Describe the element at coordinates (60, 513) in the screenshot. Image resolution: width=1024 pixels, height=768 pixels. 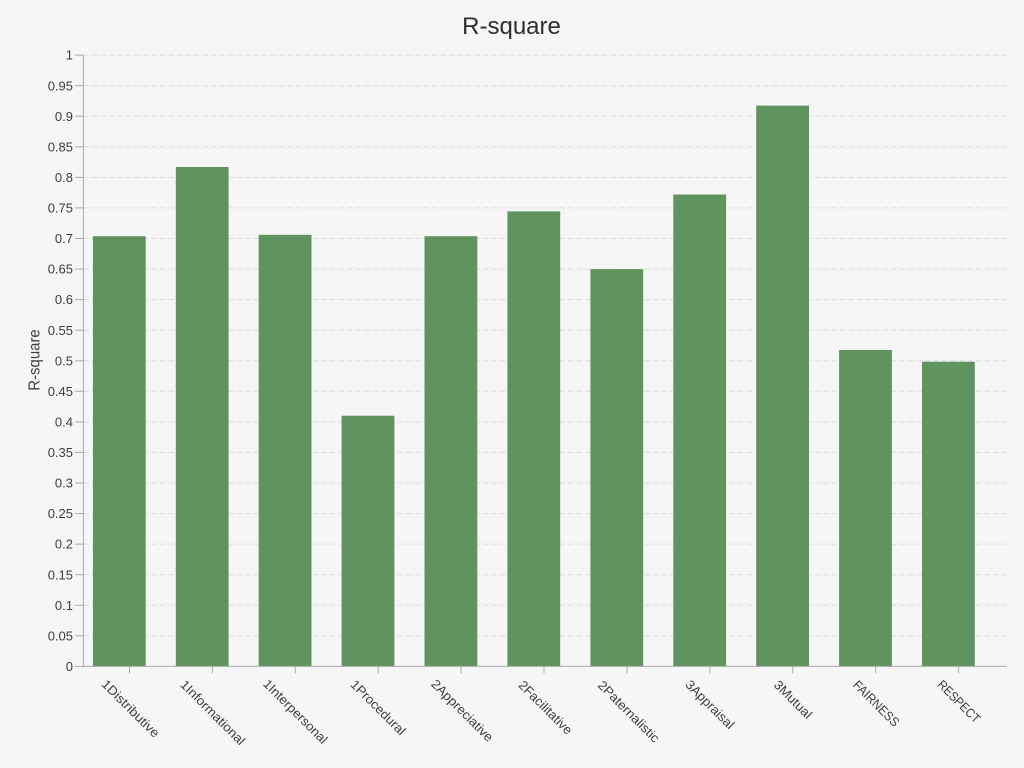
I see `svg-text: 0.25` at that location.